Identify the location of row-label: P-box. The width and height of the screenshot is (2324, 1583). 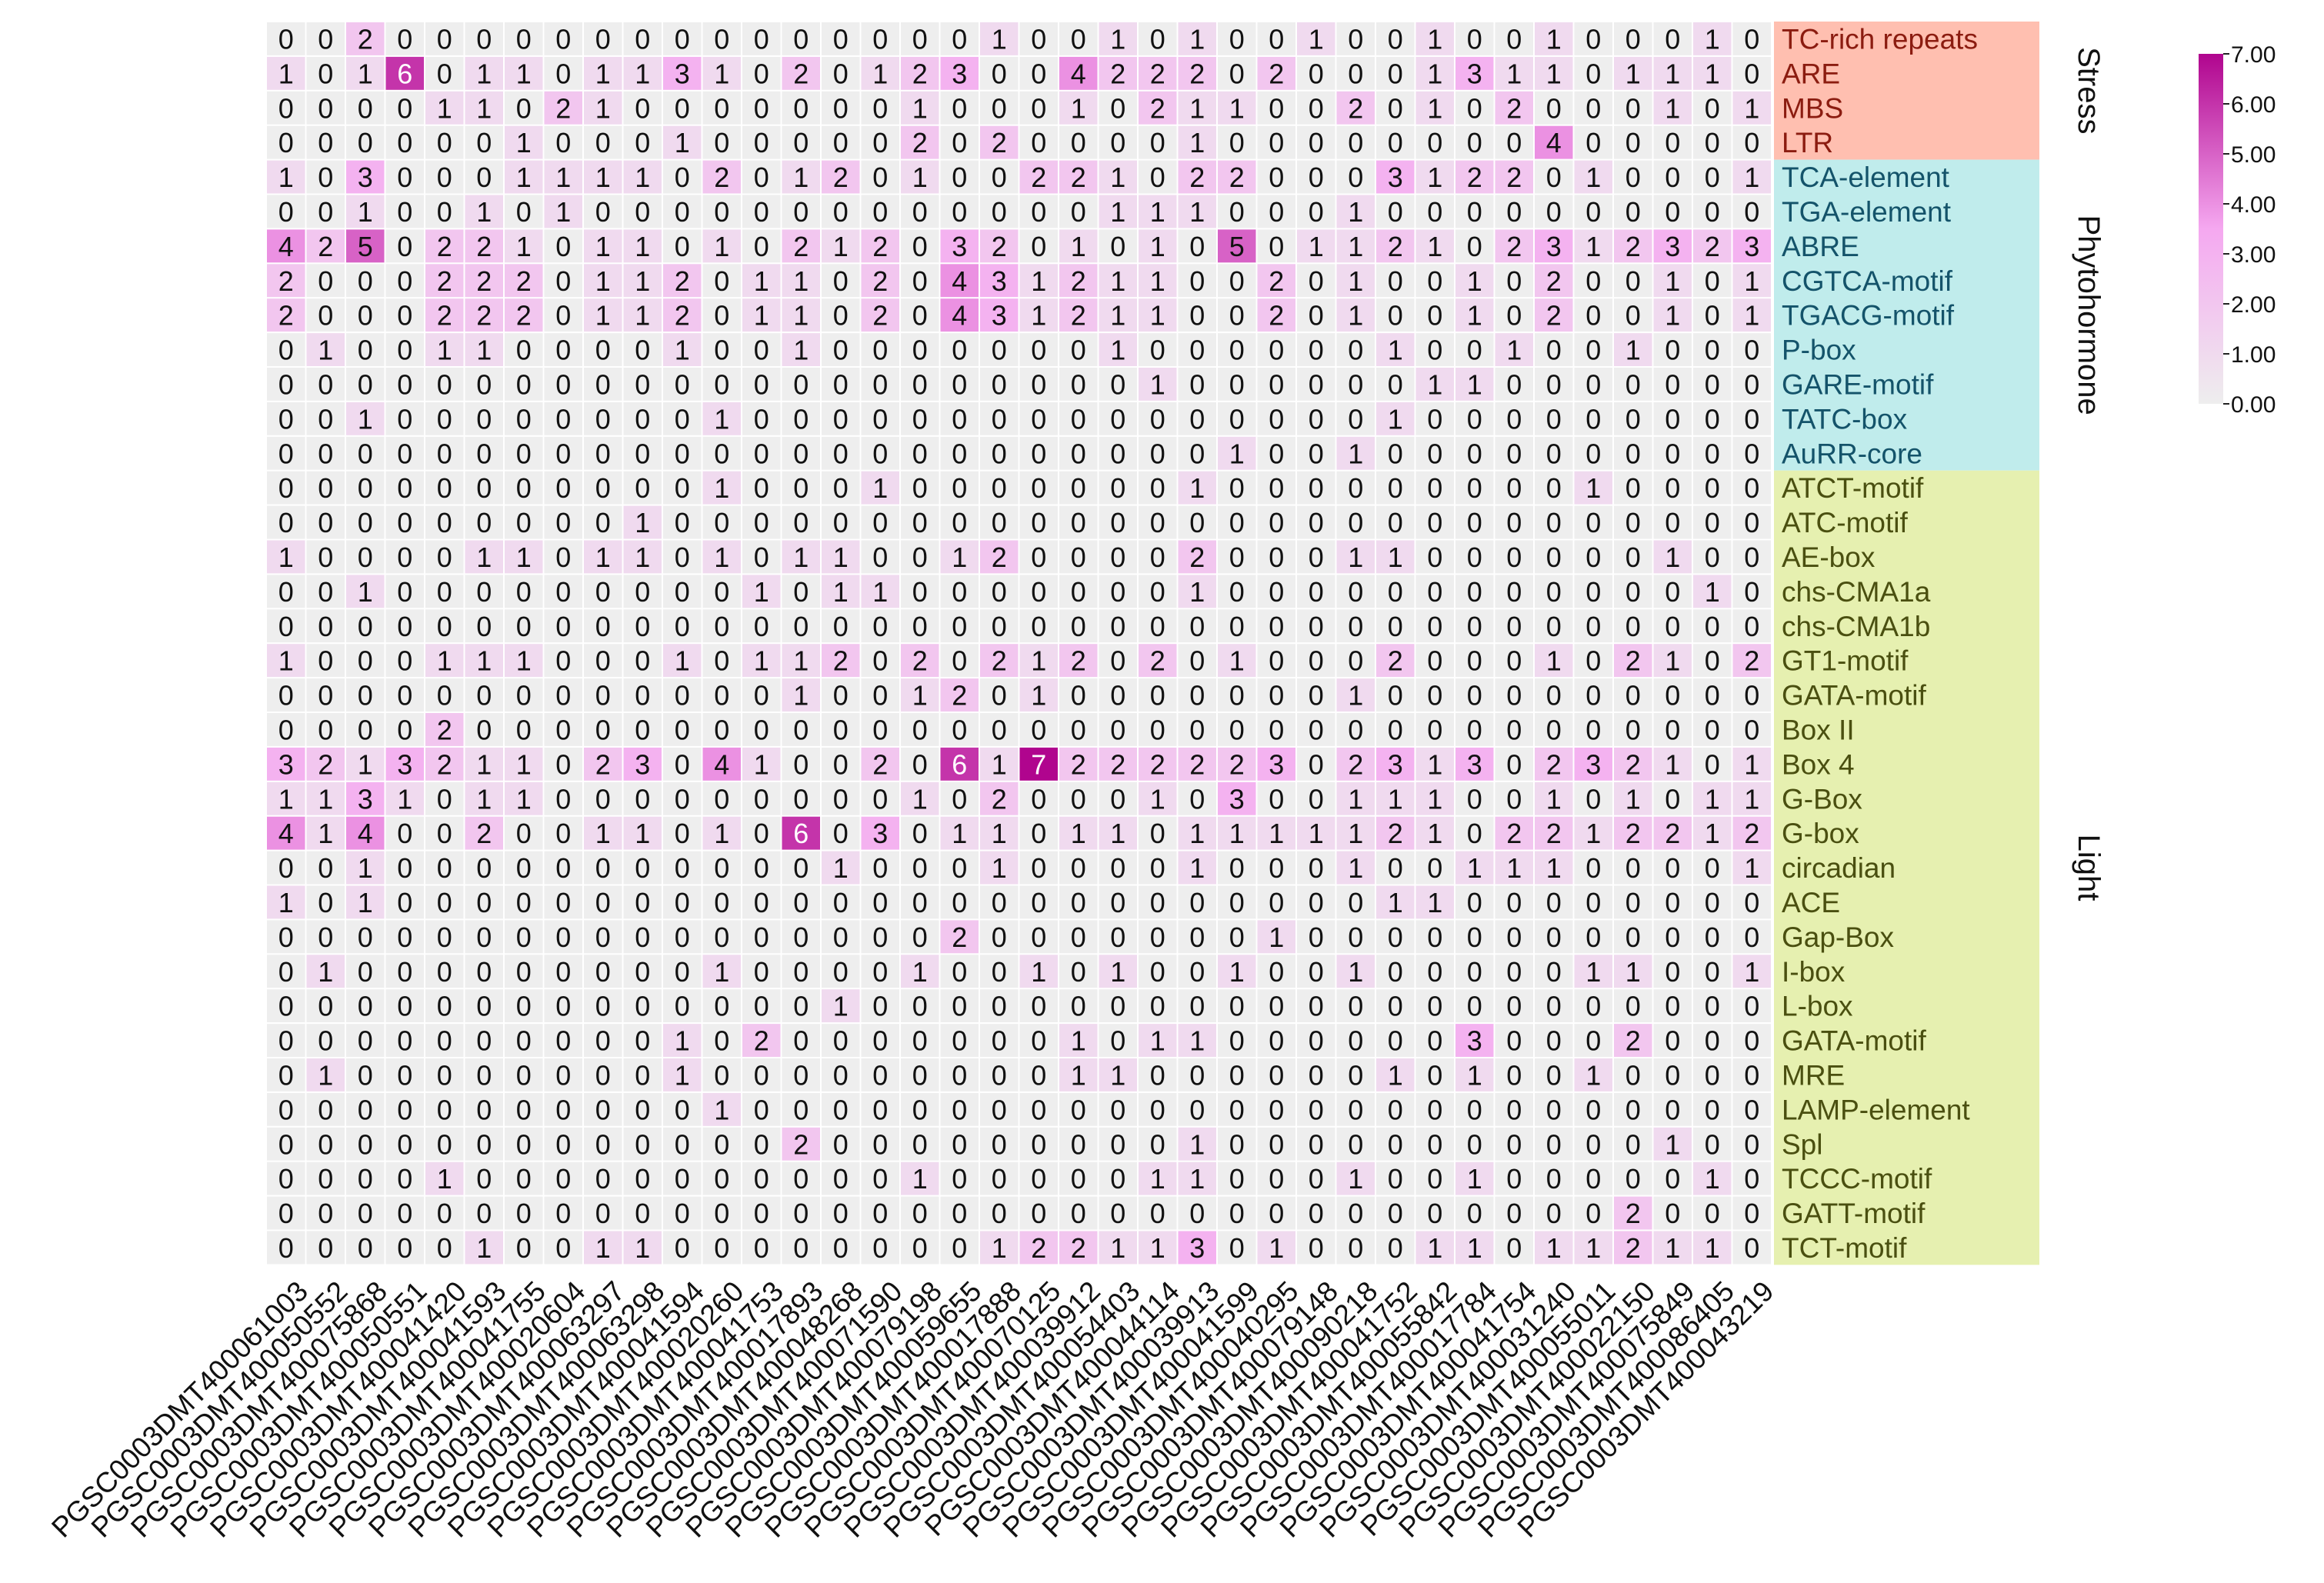
(1819, 350).